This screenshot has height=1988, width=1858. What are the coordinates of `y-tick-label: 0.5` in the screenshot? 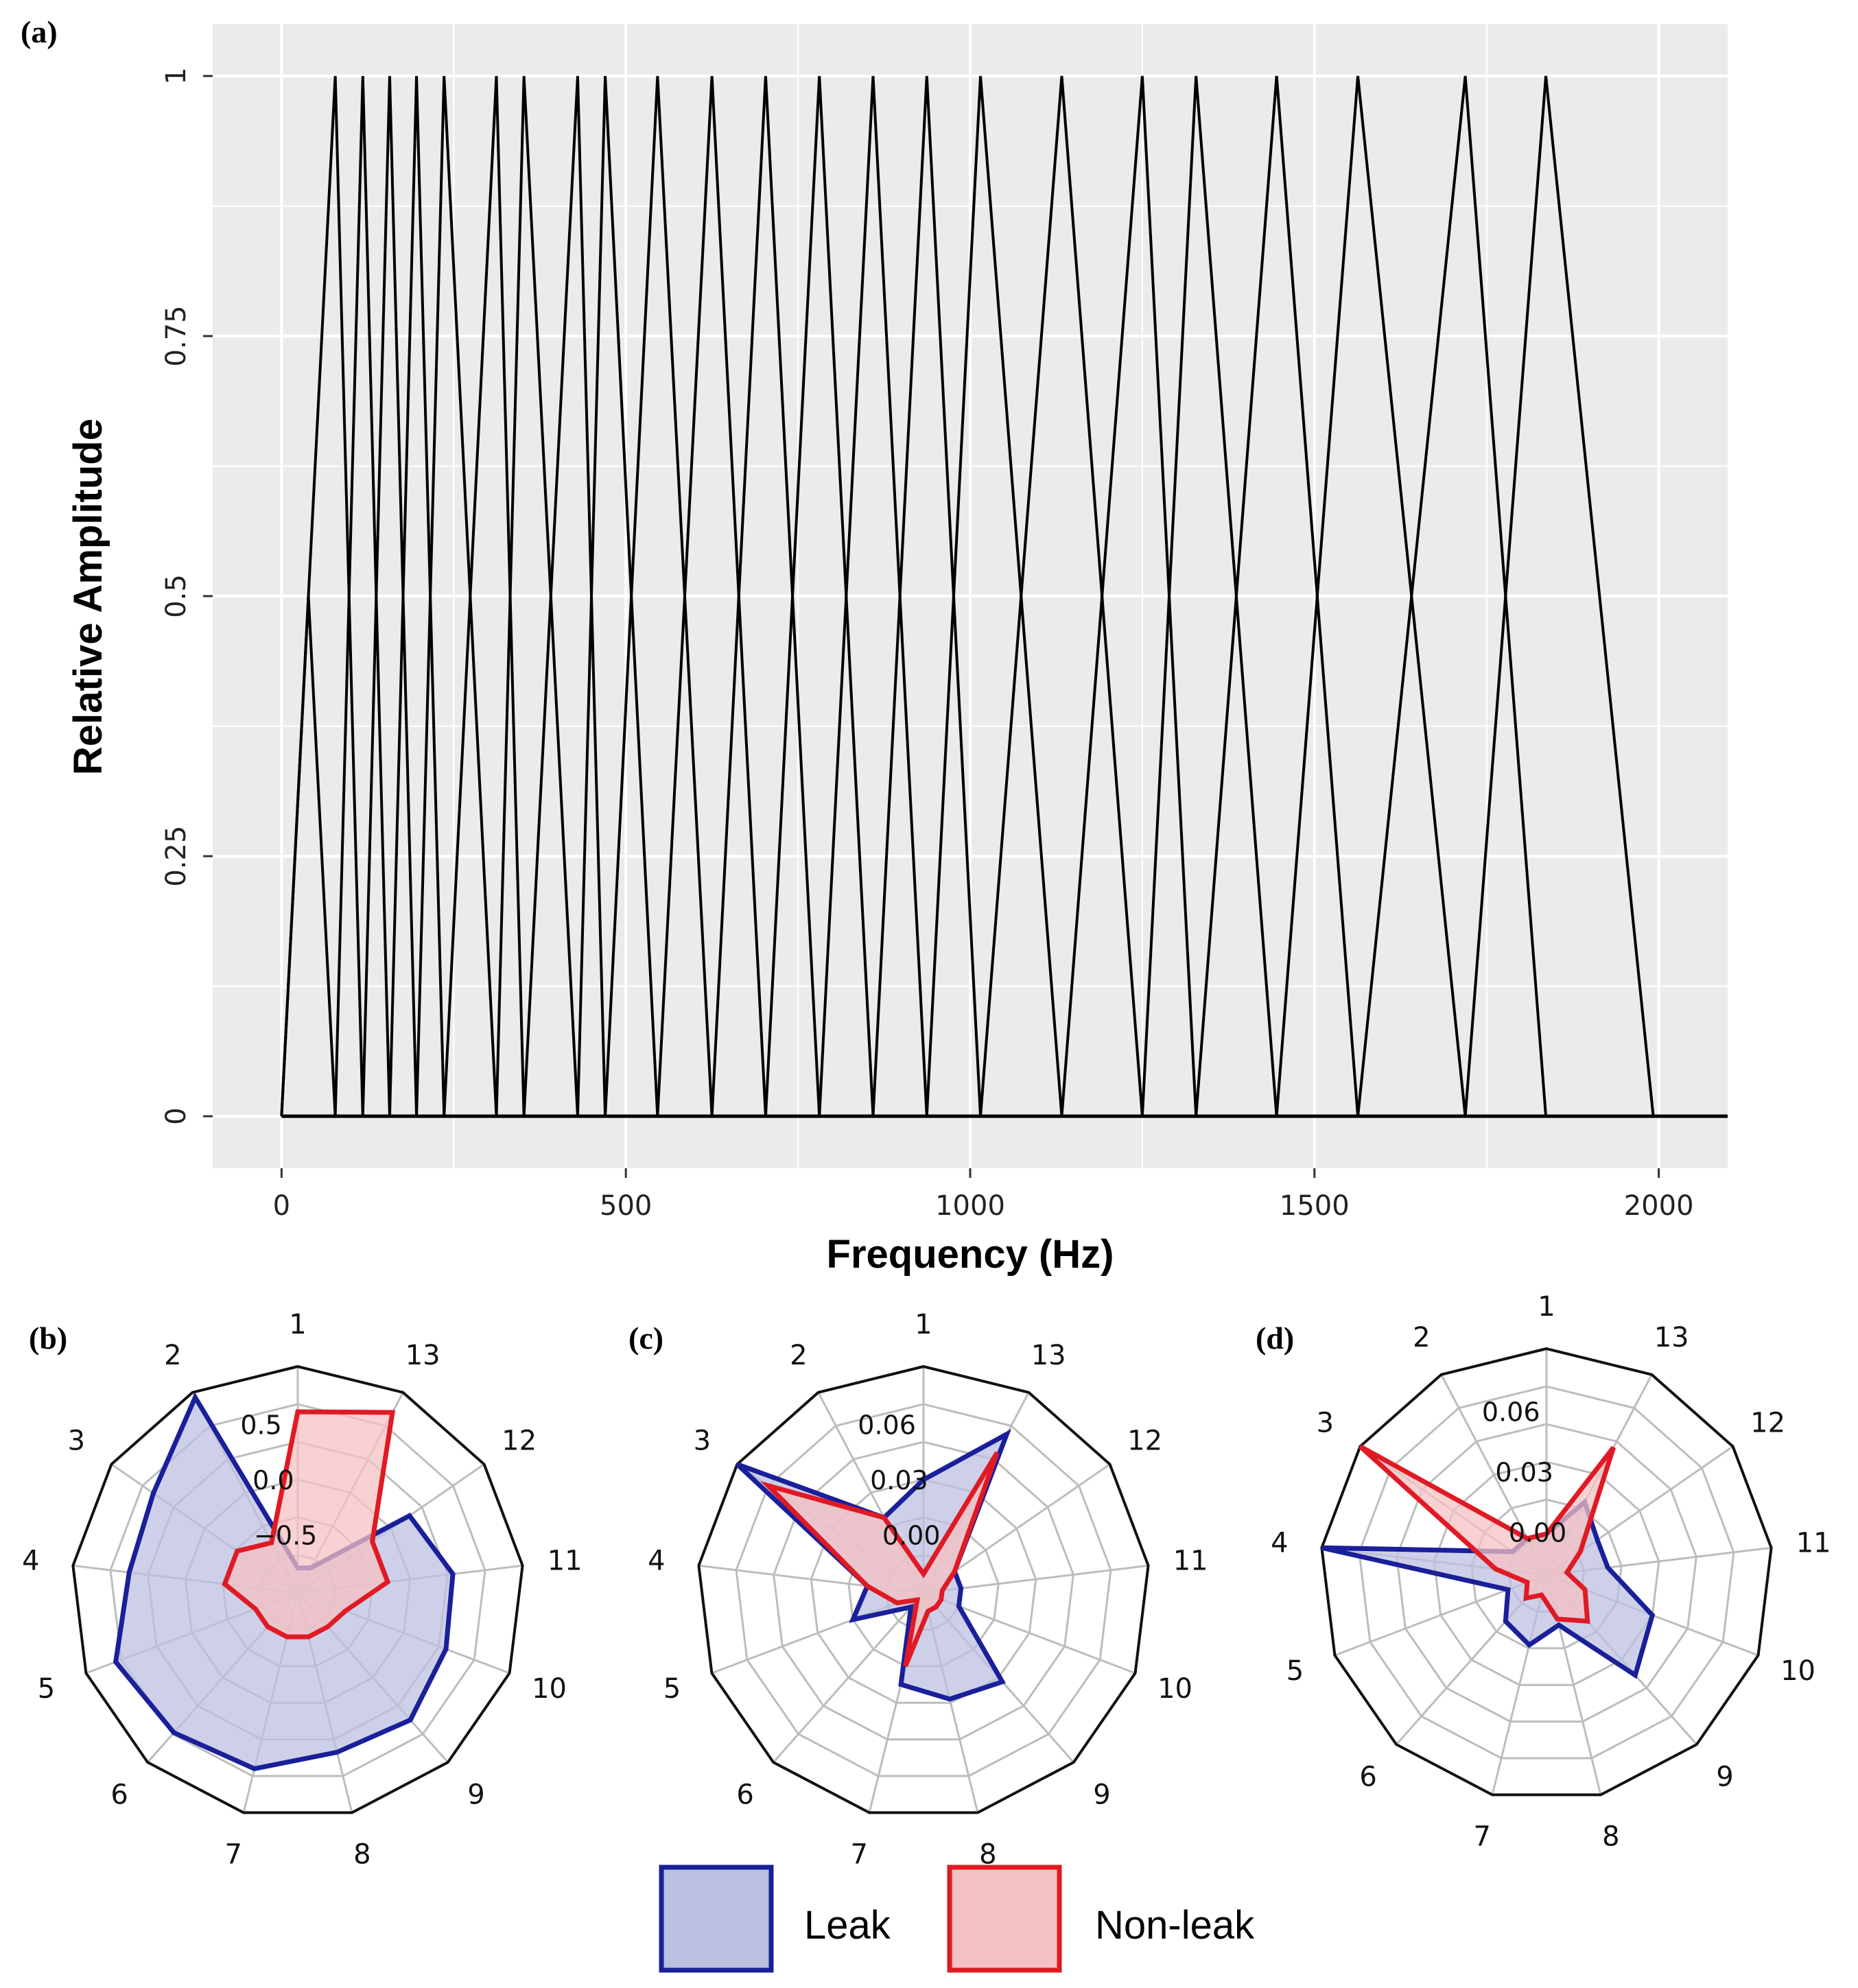 It's located at (177, 596).